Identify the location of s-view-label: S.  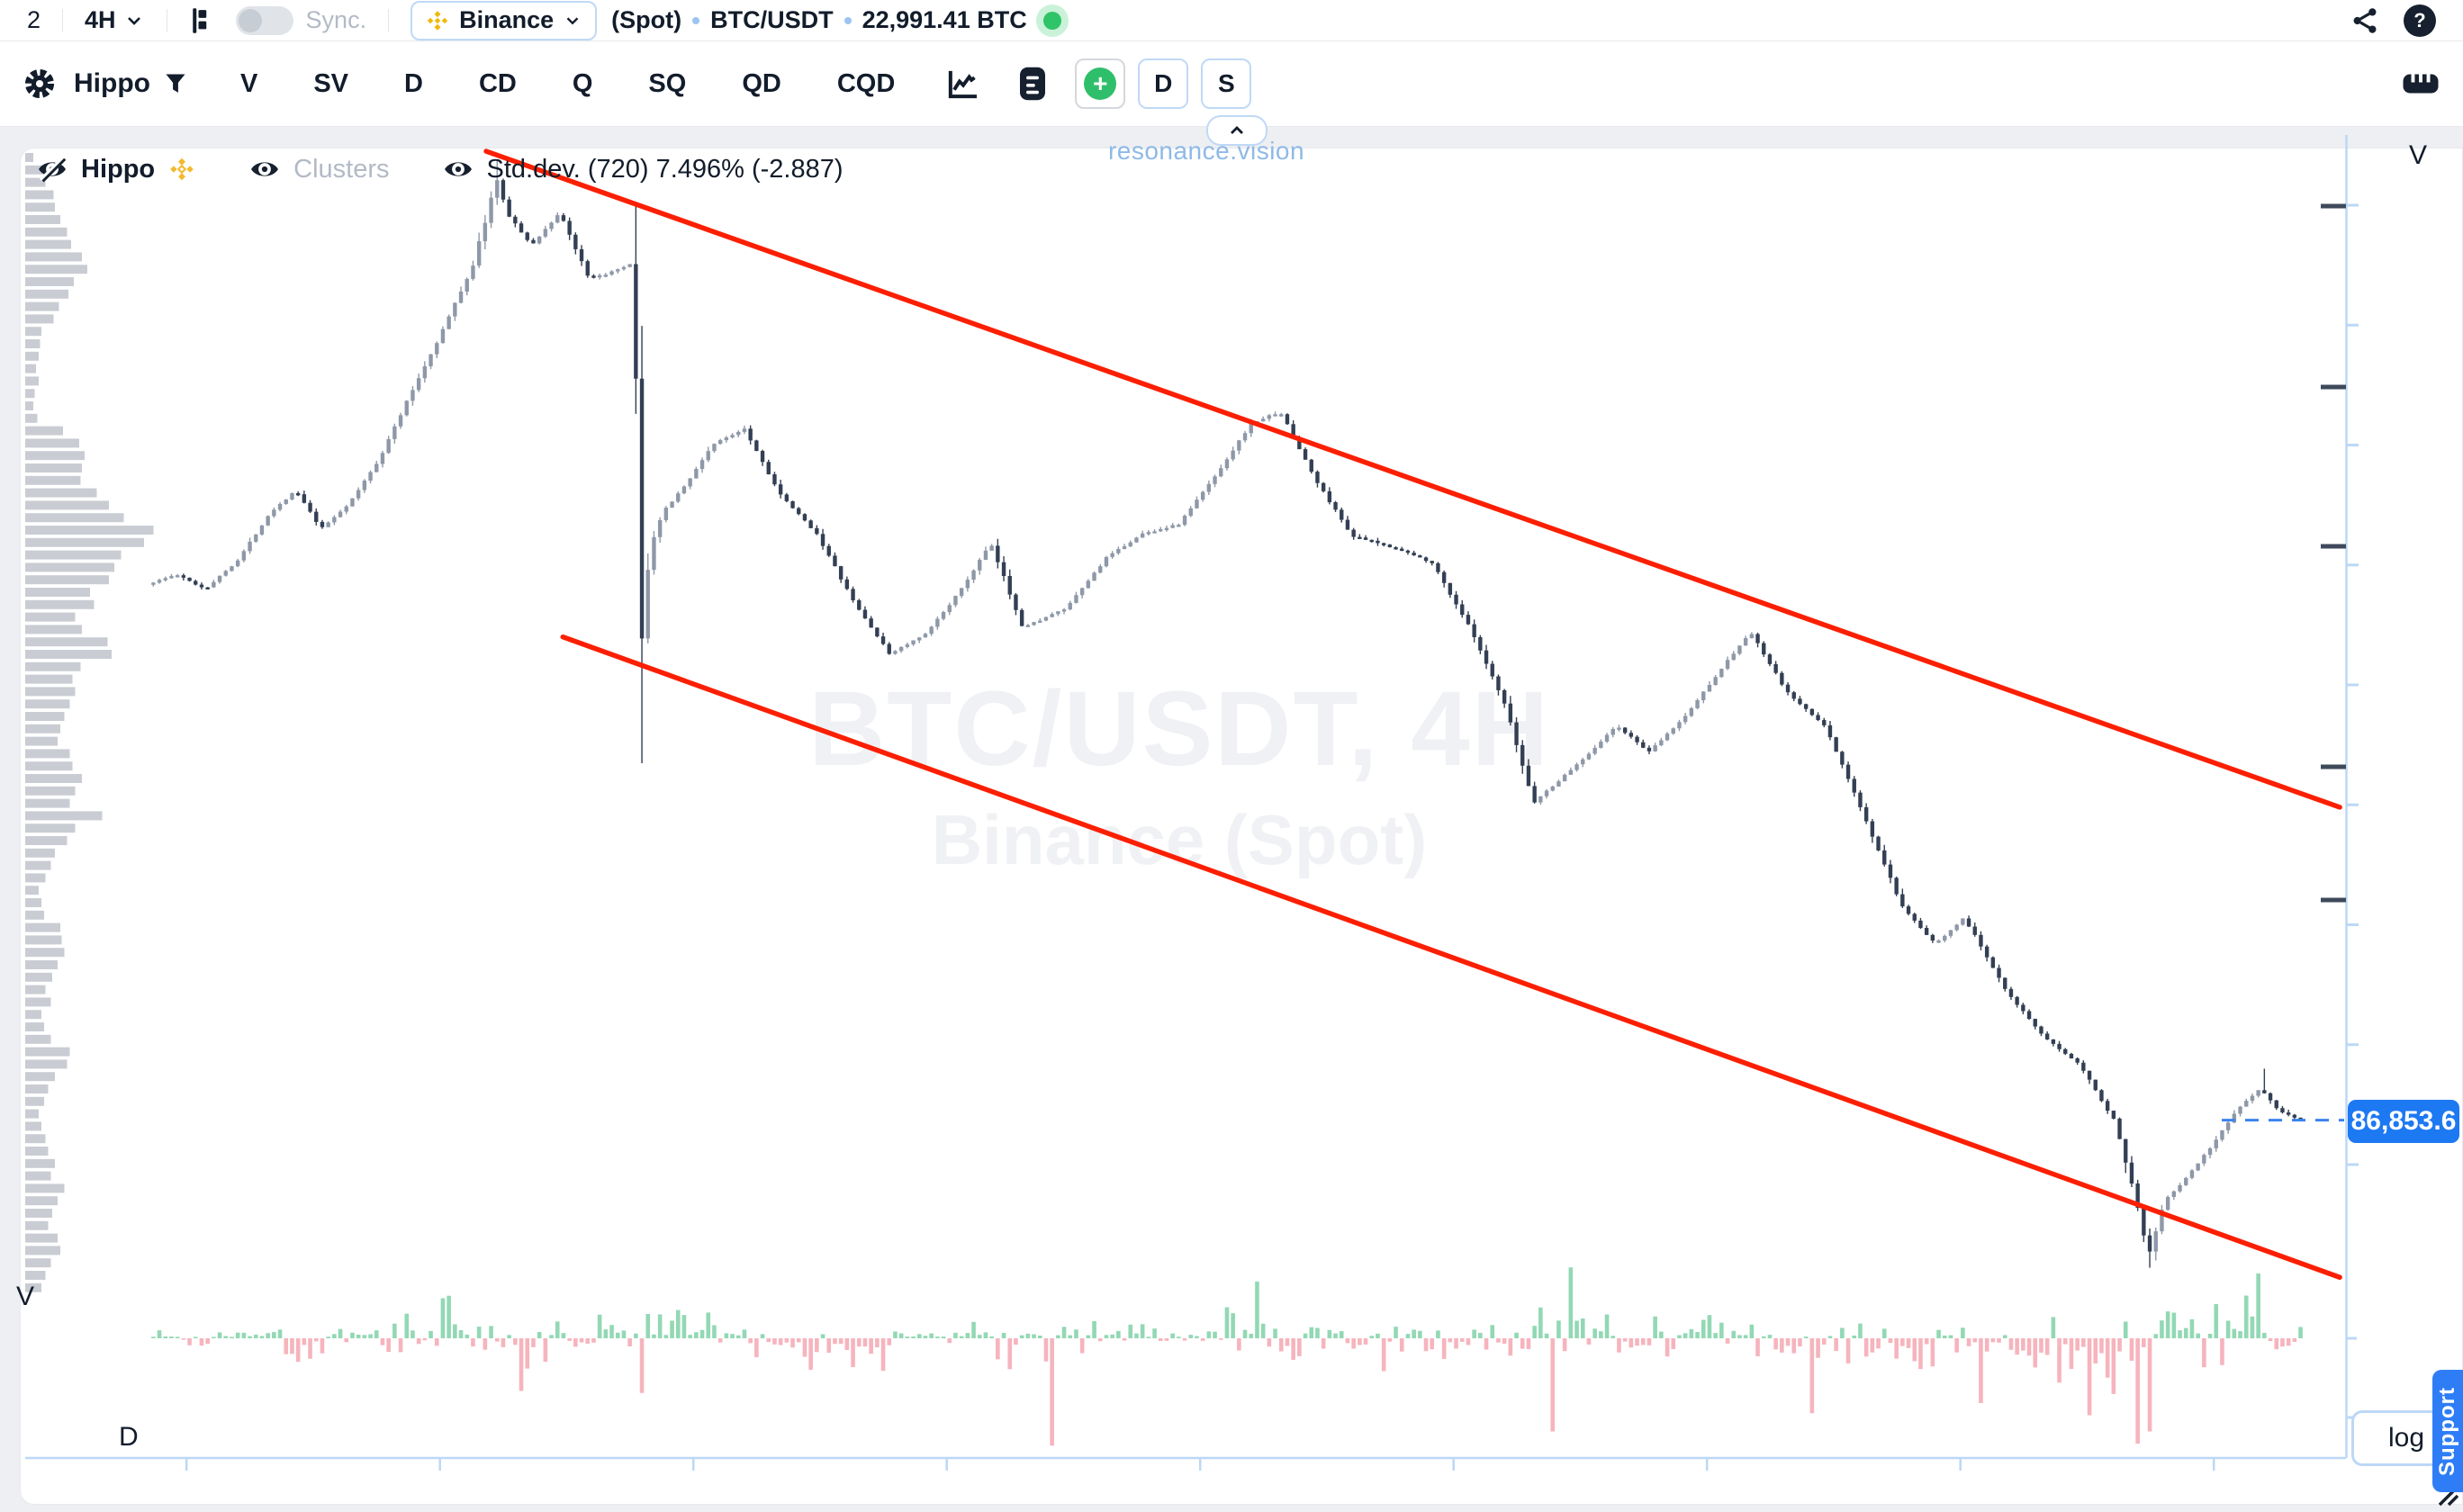
(1226, 83).